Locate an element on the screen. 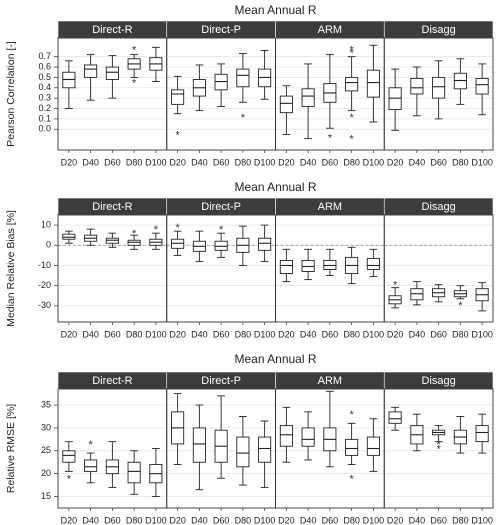  y-tick-label: 0.0 is located at coordinates (44, 129).